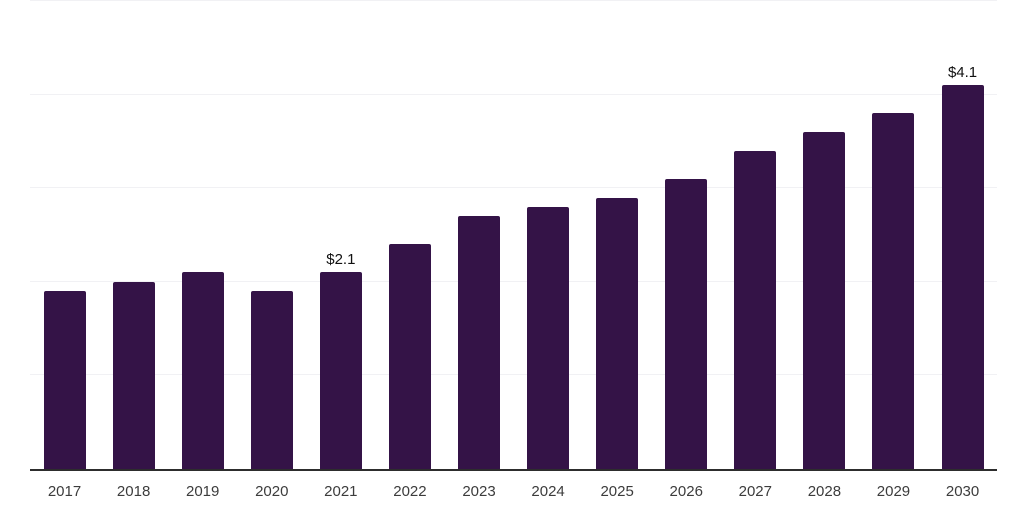  I want to click on x-tick-label-2017: 2017, so click(64, 491).